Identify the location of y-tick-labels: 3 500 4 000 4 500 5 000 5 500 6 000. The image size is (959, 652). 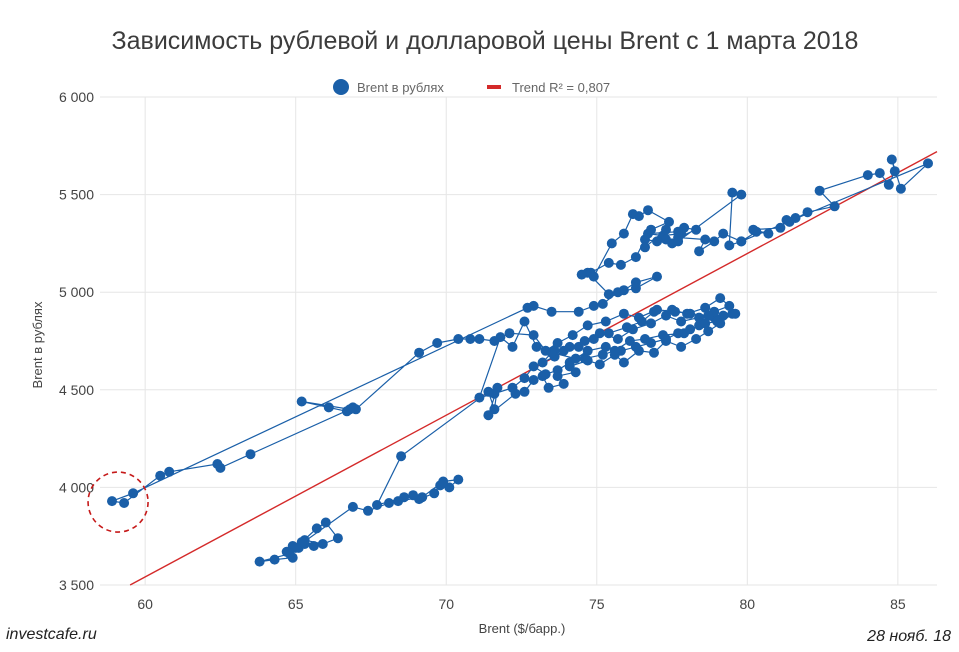
(76, 341).